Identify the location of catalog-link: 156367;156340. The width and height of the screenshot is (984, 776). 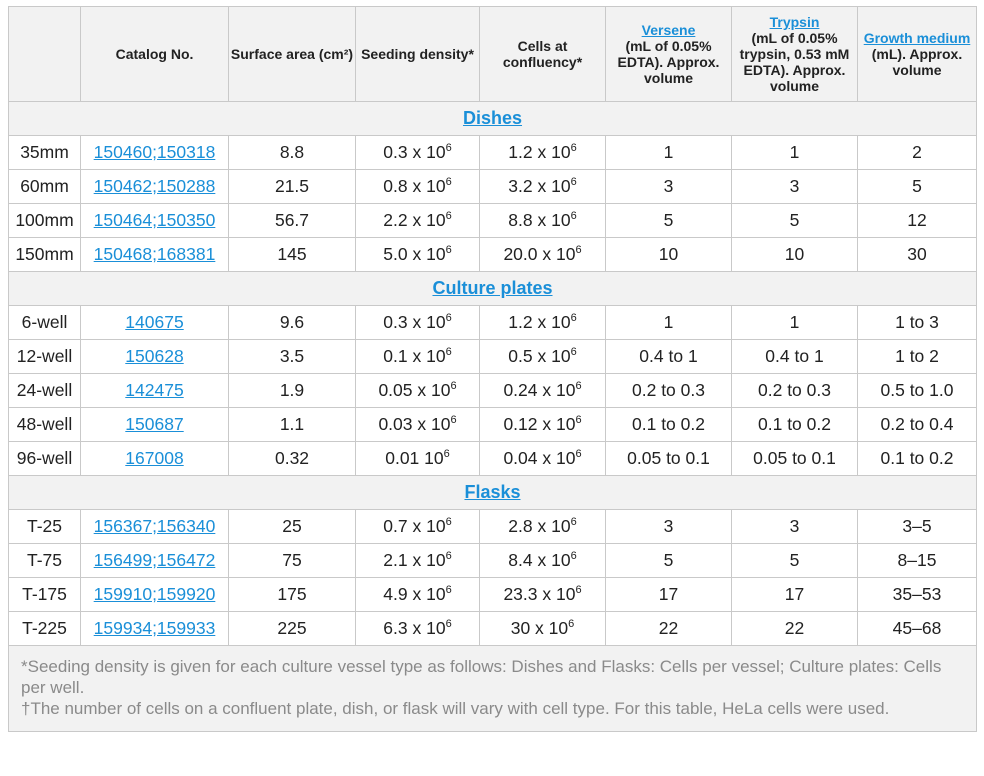
(154, 526).